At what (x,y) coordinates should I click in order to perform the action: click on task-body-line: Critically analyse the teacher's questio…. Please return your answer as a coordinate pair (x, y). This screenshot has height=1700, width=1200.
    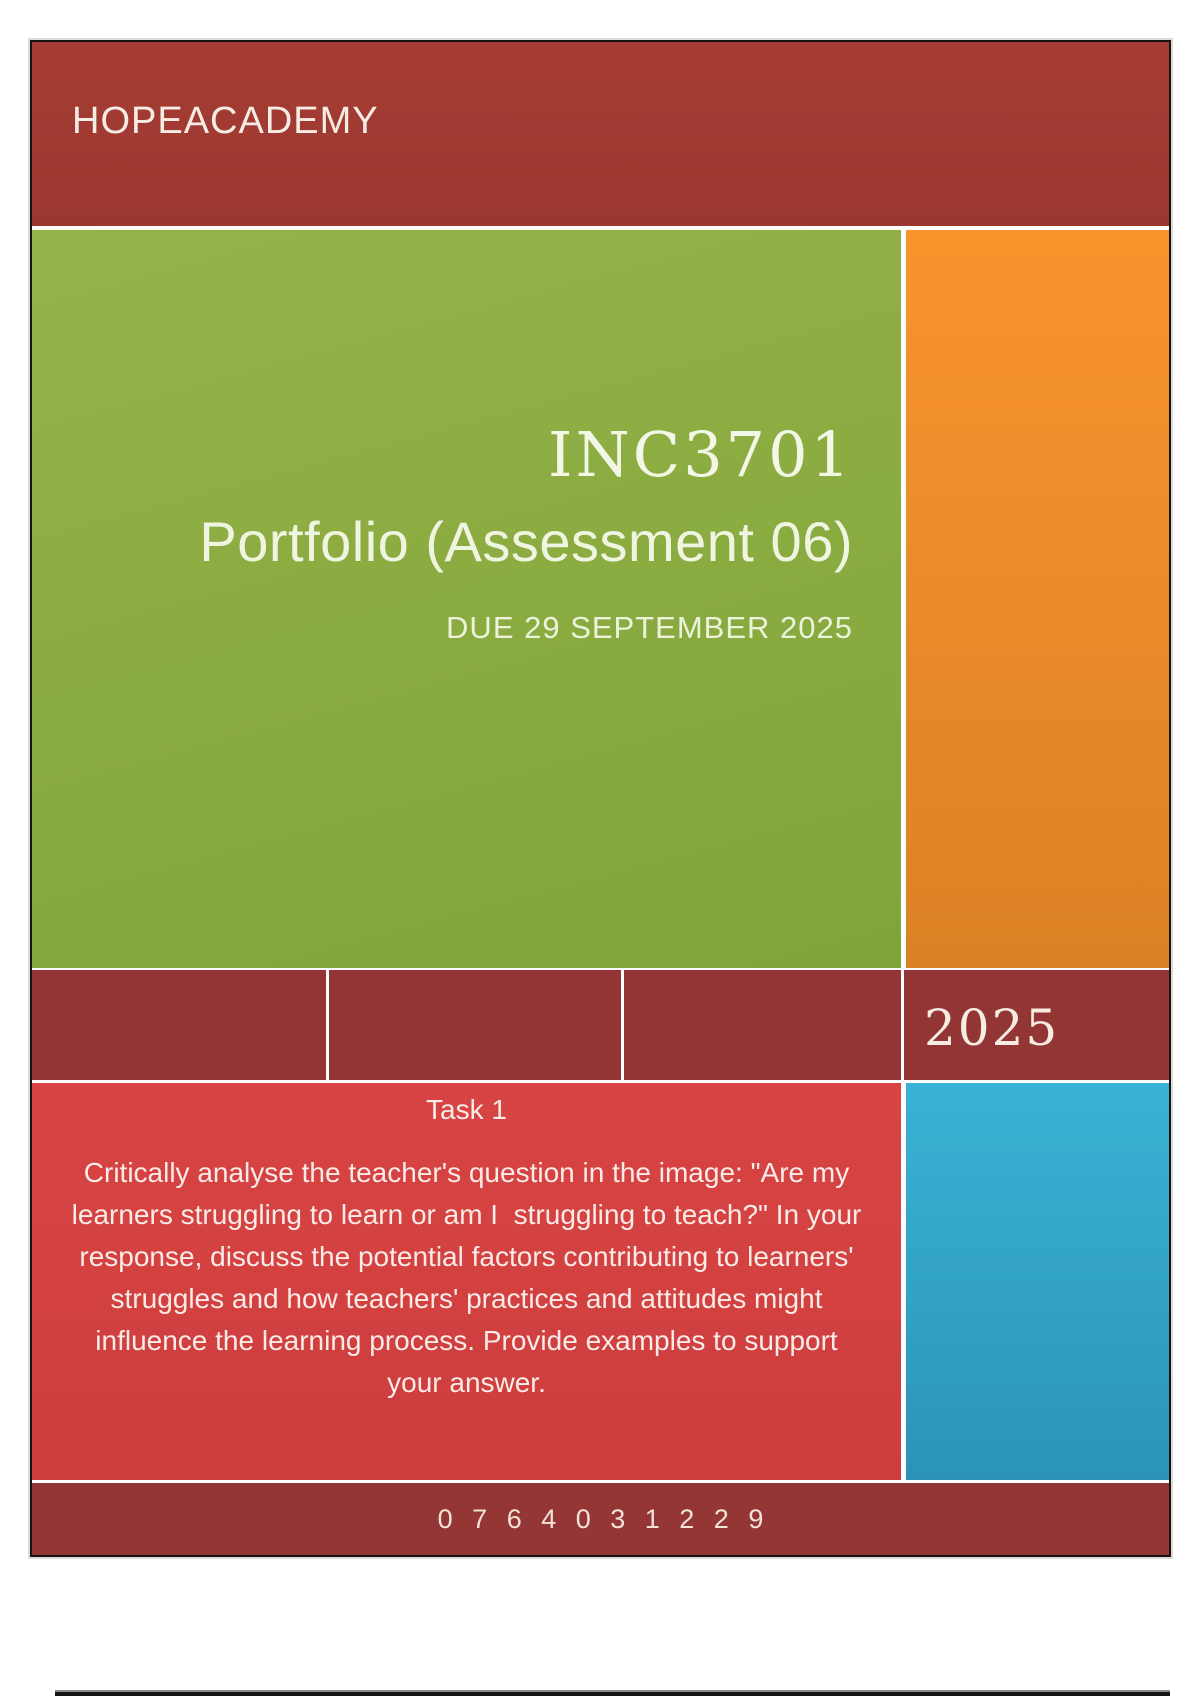
    Looking at the image, I should click on (466, 1172).